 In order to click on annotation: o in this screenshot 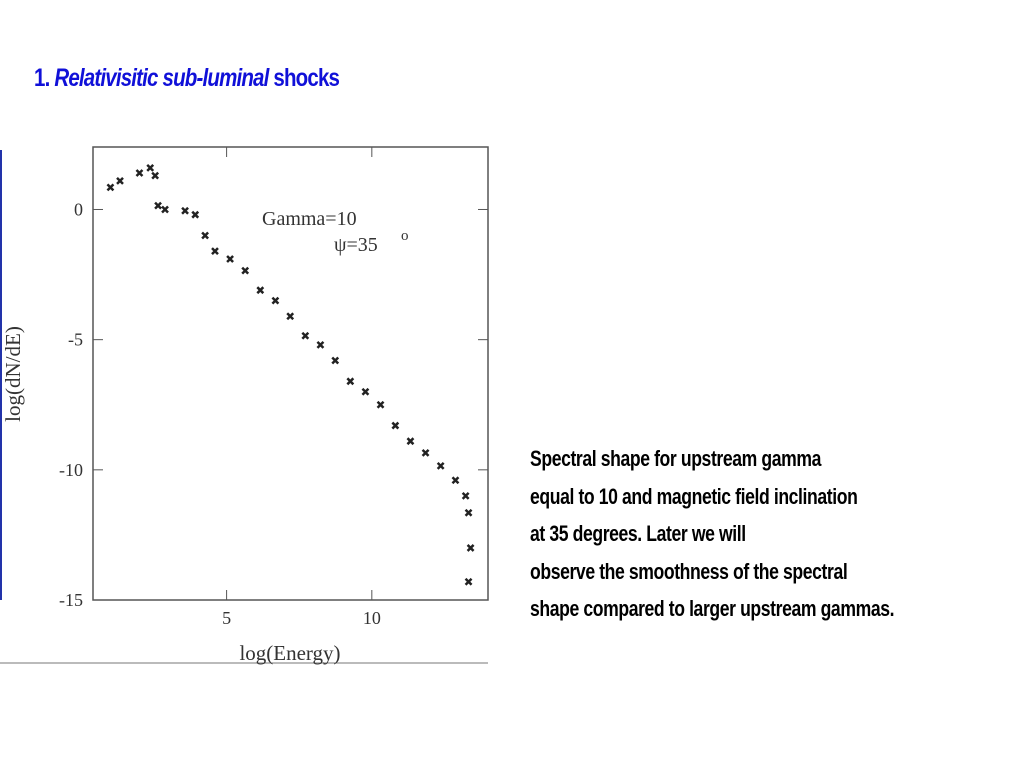, I will do `click(405, 236)`.